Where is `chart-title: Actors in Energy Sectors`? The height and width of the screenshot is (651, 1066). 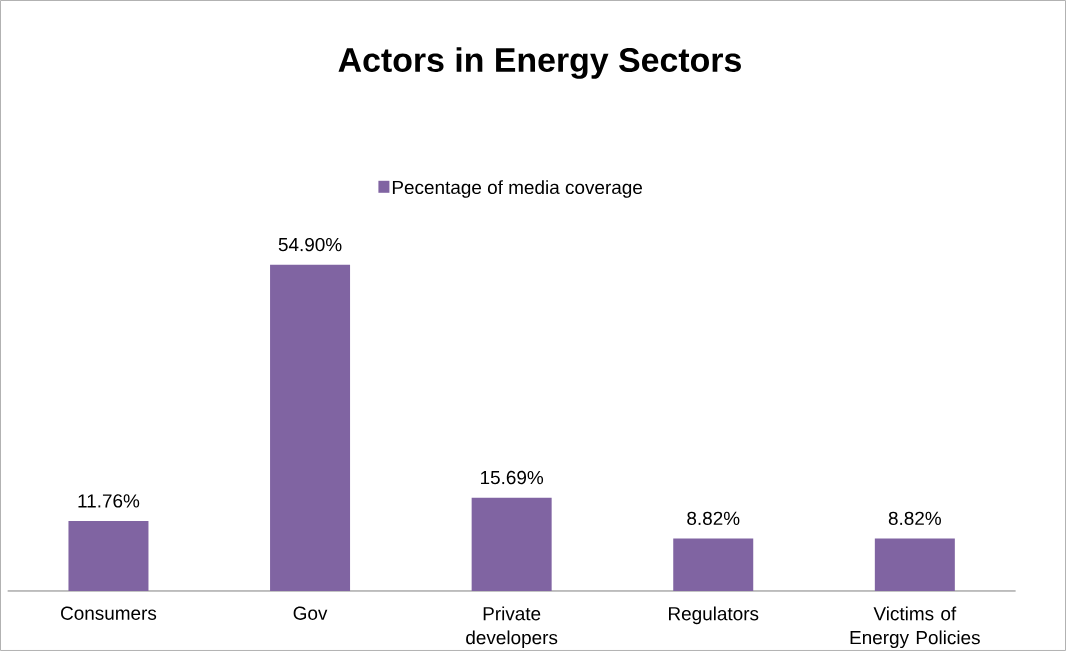
chart-title: Actors in Energy Sectors is located at coordinates (539, 63).